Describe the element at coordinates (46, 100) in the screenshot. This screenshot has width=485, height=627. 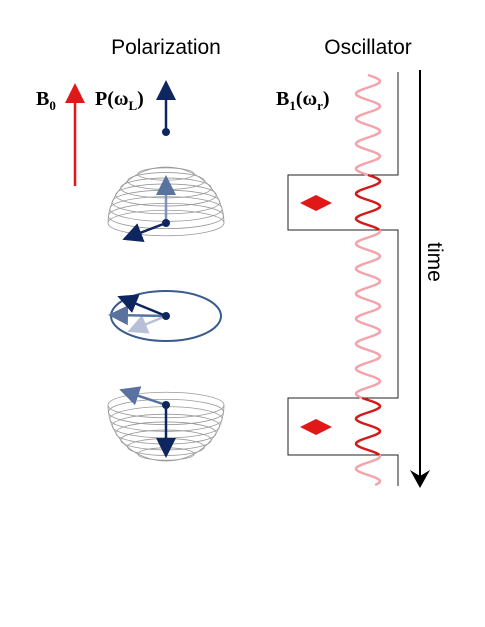
I see `label-b0: B0` at that location.